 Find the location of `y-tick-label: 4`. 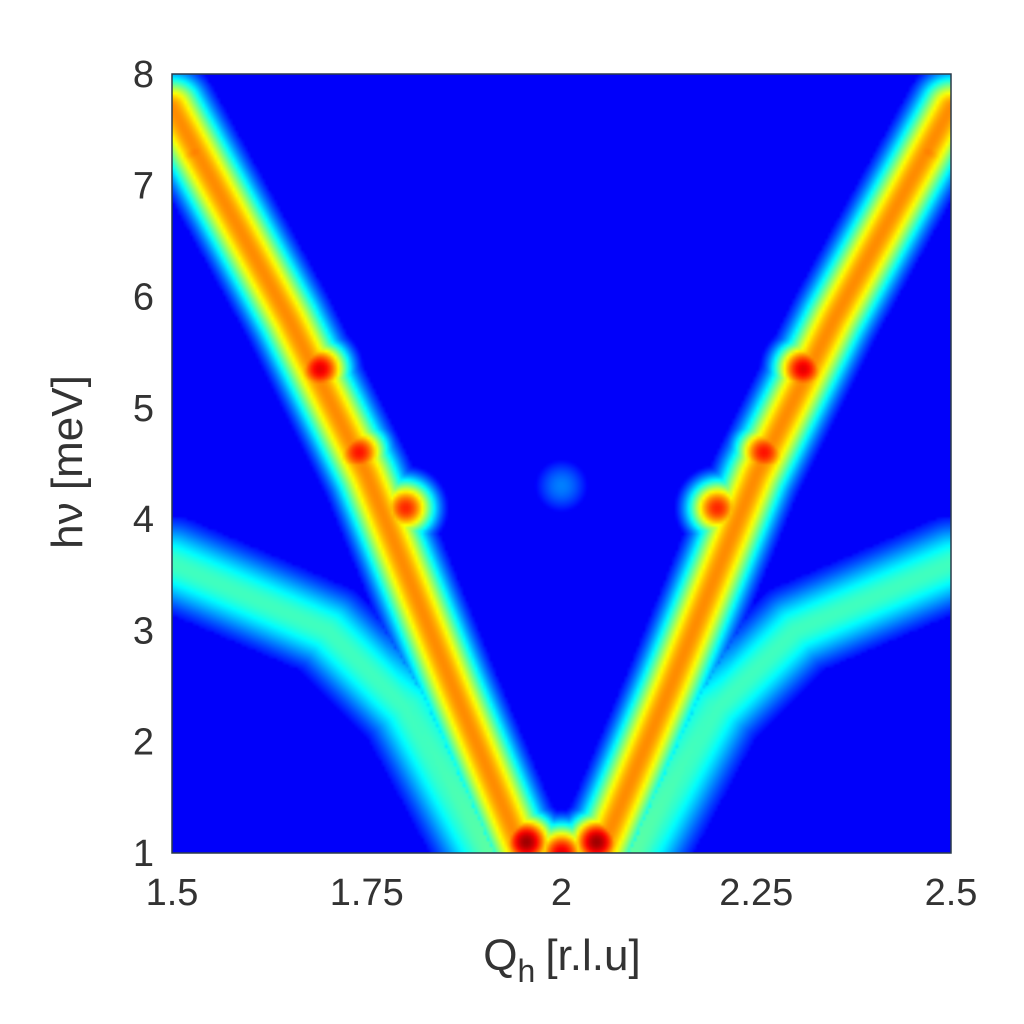

y-tick-label: 4 is located at coordinates (143, 520).